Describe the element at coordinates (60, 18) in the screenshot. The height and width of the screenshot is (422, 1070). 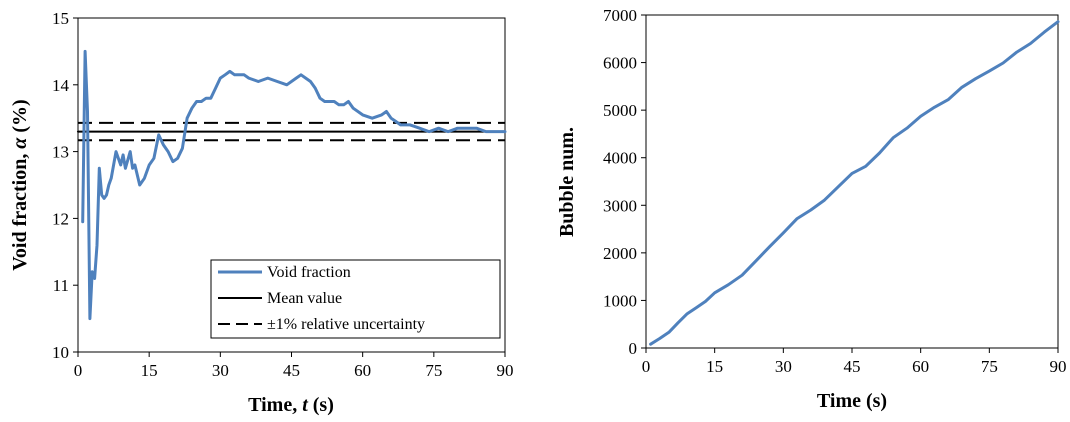
I see `y-tick-label: 15` at that location.